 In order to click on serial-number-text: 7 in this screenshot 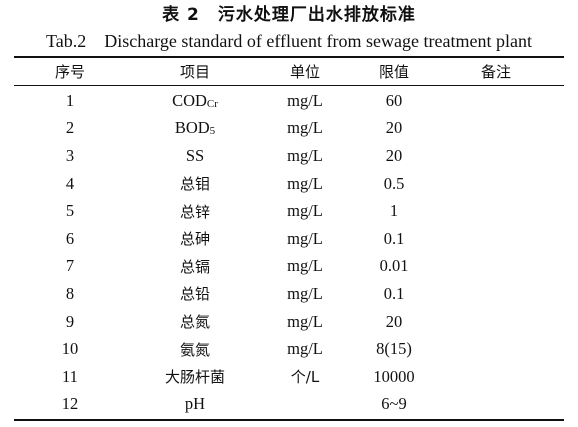, I will do `click(70, 266)`.